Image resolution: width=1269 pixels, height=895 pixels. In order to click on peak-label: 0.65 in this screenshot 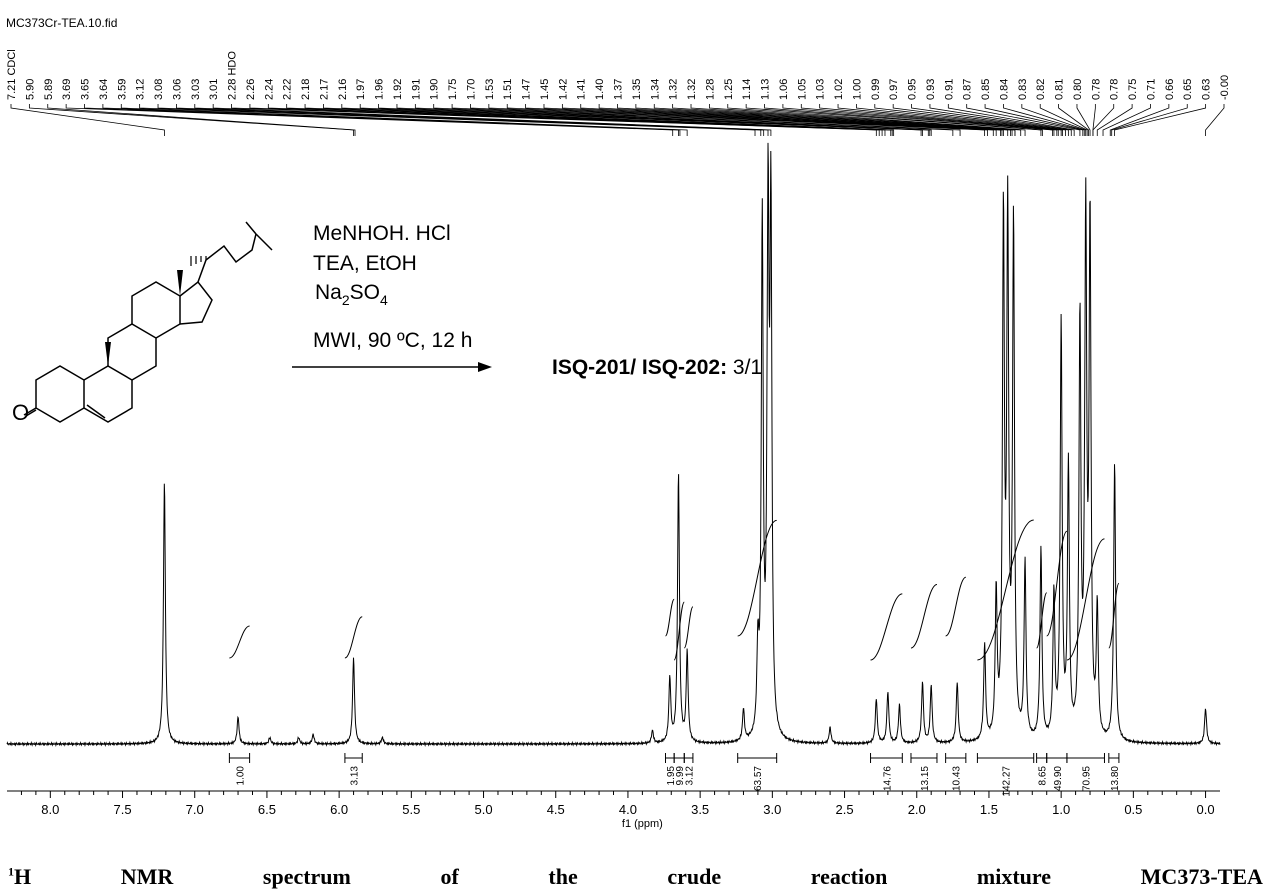, I will do `click(1188, 89)`.